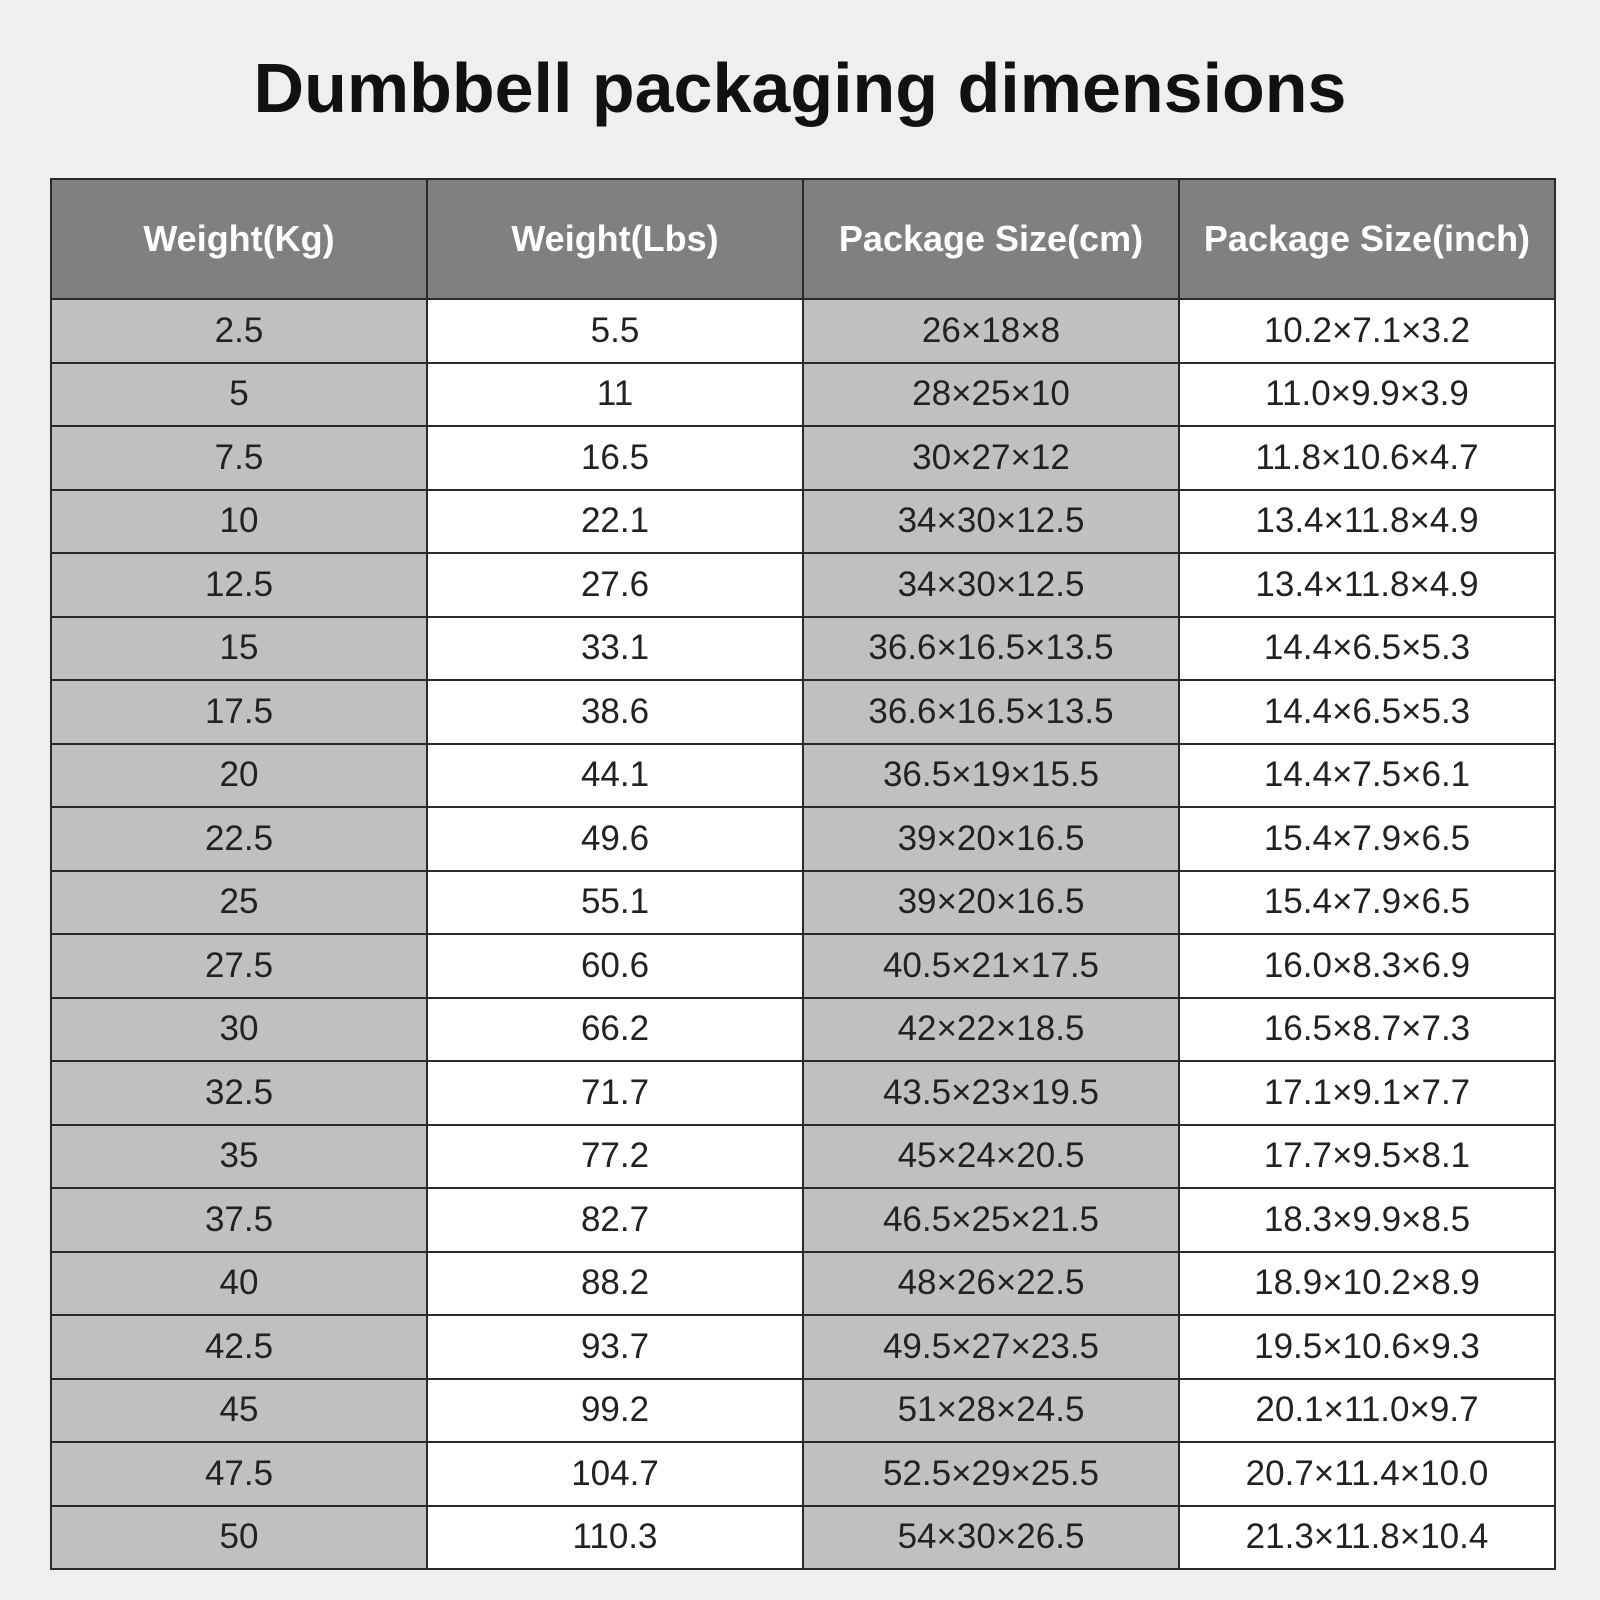 This screenshot has width=1600, height=1600. Describe the element at coordinates (615, 521) in the screenshot. I see `table-cell: 22.1` at that location.